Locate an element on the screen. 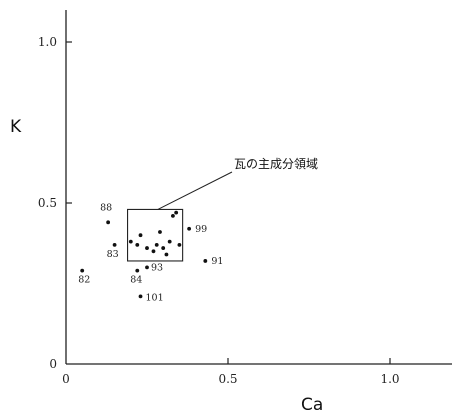 The height and width of the screenshot is (416, 452). x-tick-label: 0 is located at coordinates (66, 379).